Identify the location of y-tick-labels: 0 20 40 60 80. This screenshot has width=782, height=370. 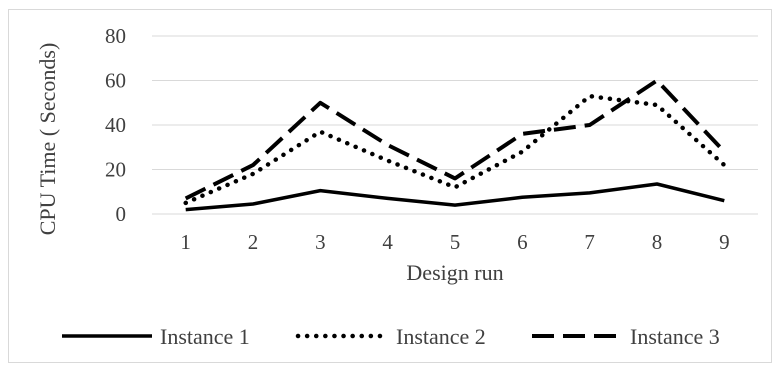
(115, 125).